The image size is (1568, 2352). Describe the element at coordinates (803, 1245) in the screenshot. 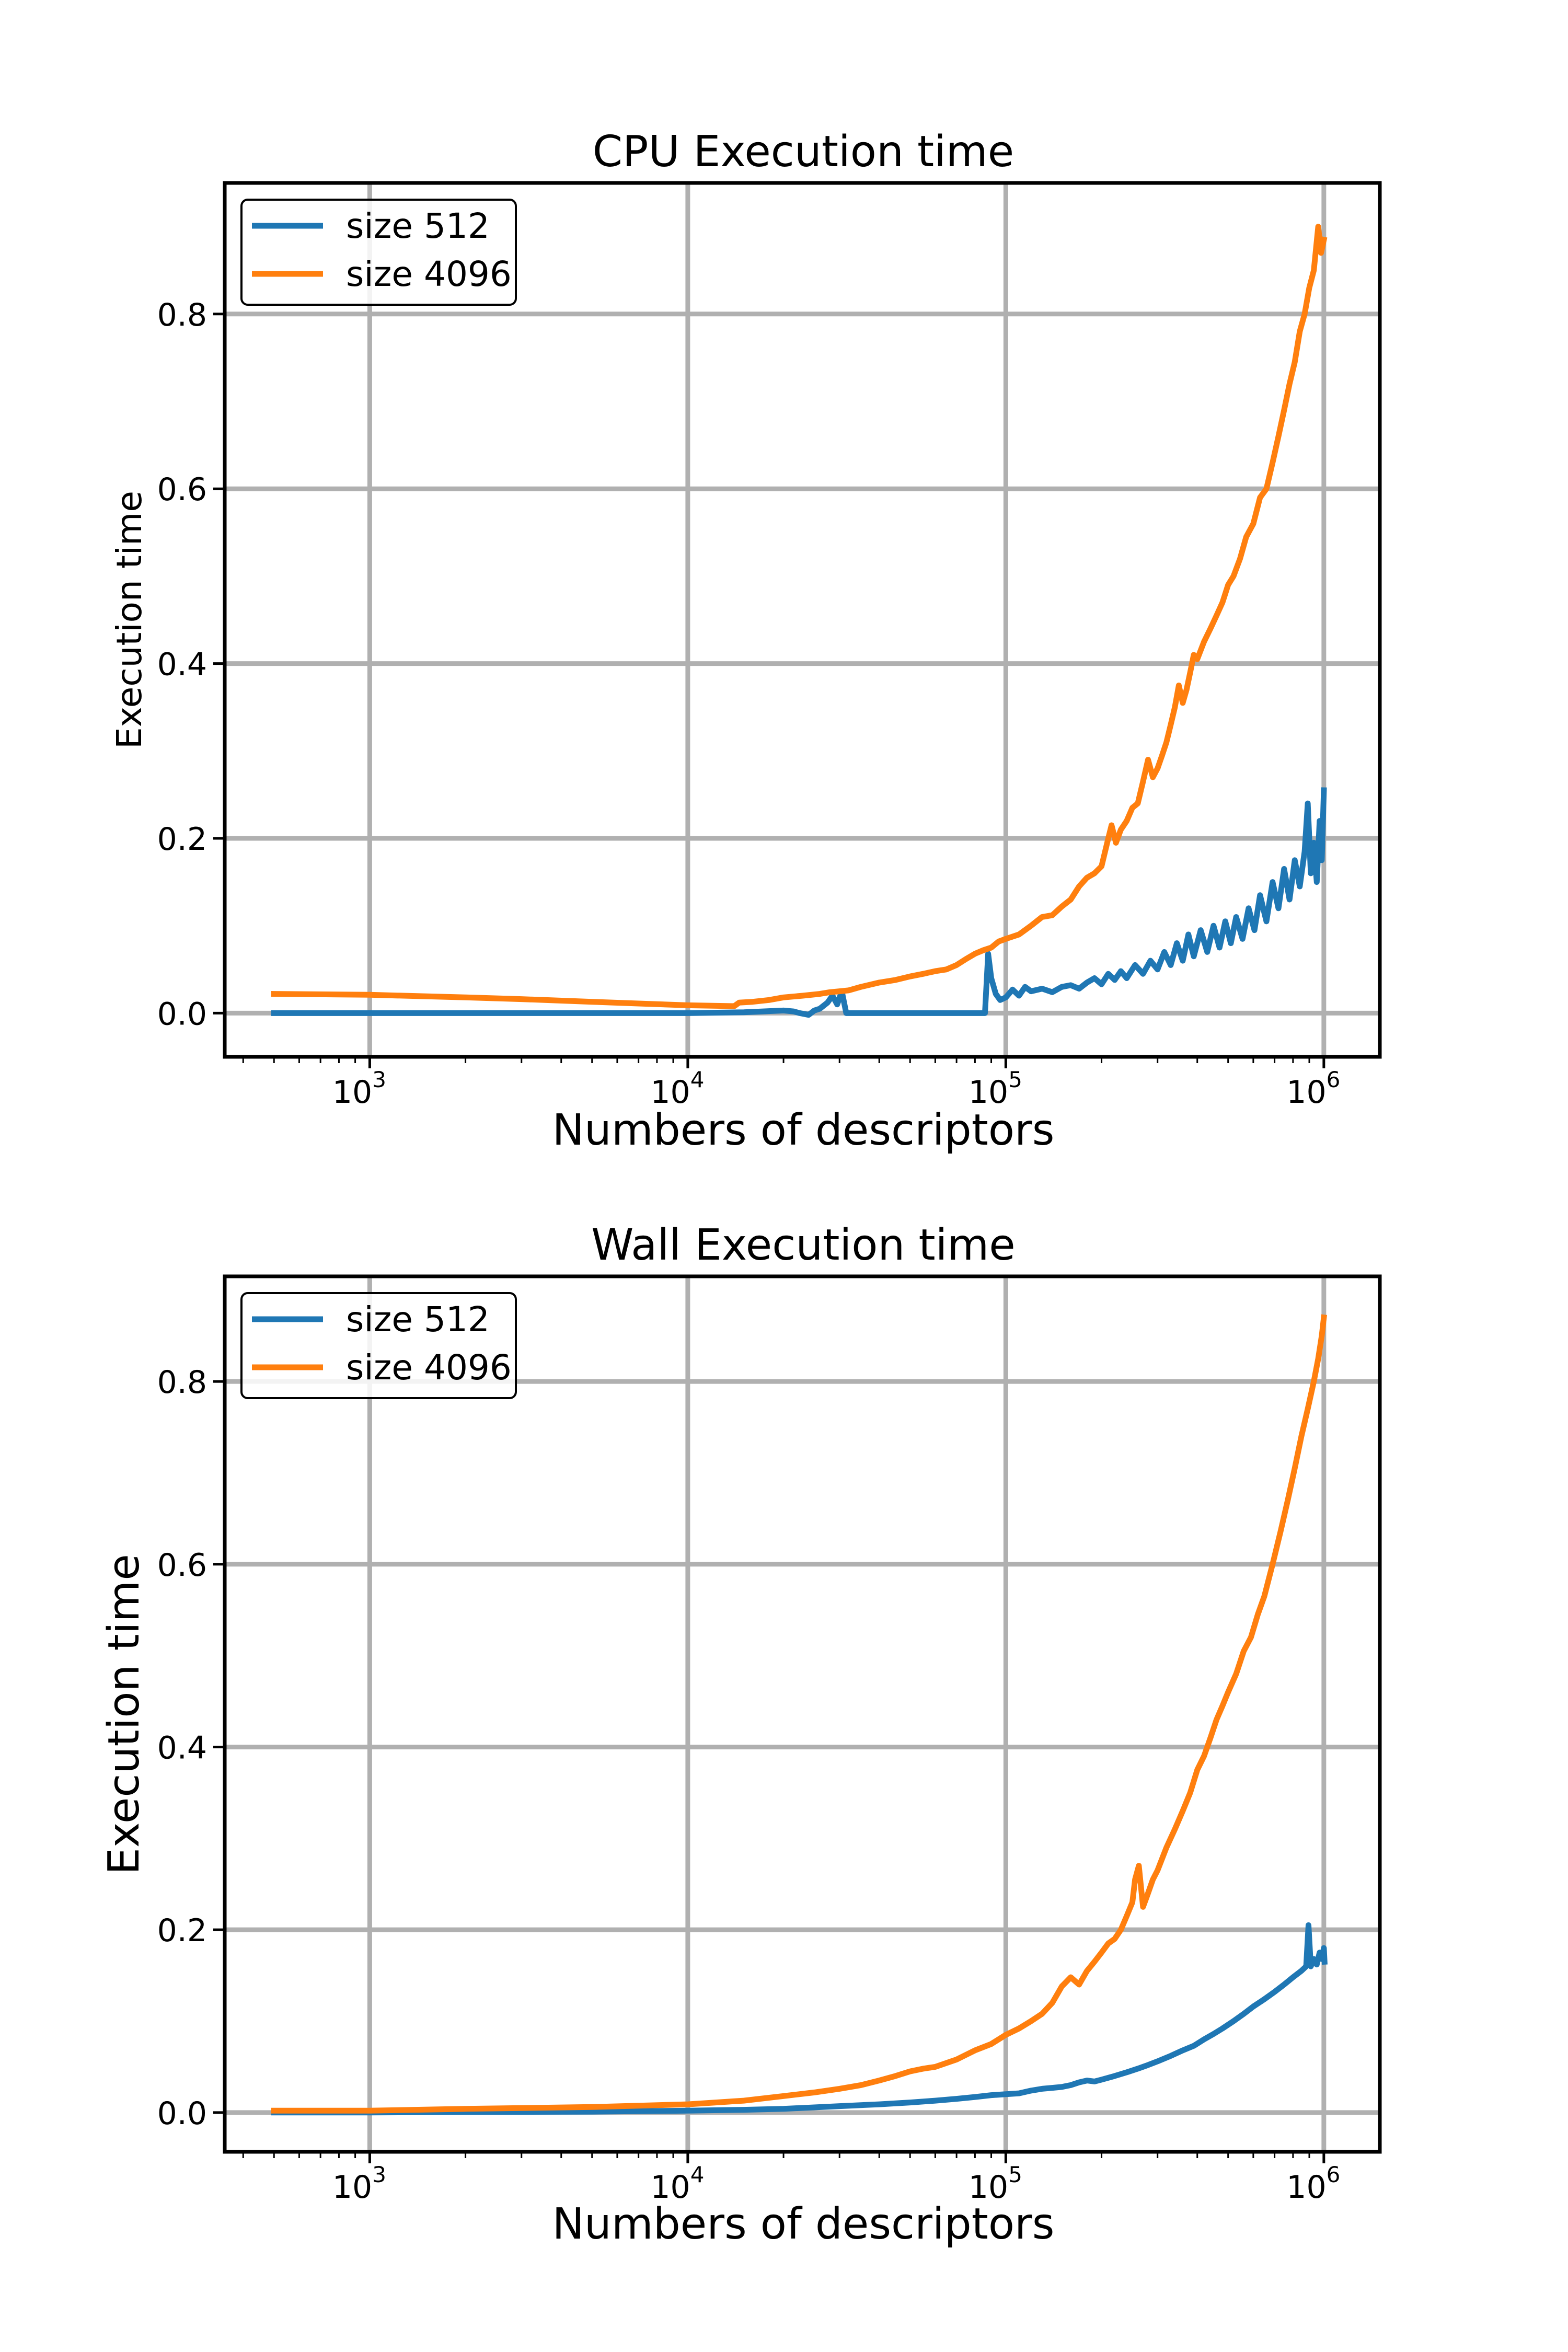

I see `chart-title: Wall Execution time` at that location.